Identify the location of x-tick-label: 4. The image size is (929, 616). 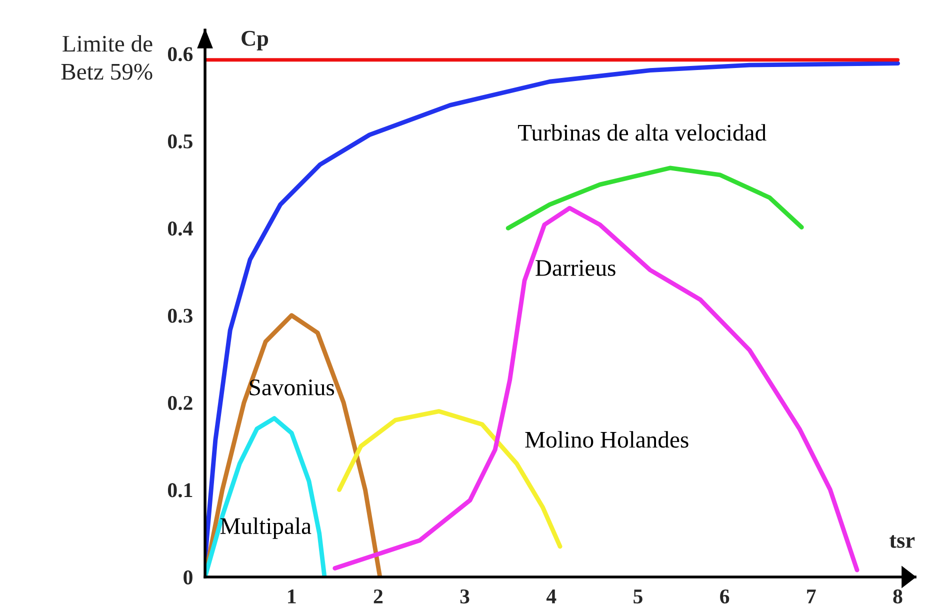
(551, 597).